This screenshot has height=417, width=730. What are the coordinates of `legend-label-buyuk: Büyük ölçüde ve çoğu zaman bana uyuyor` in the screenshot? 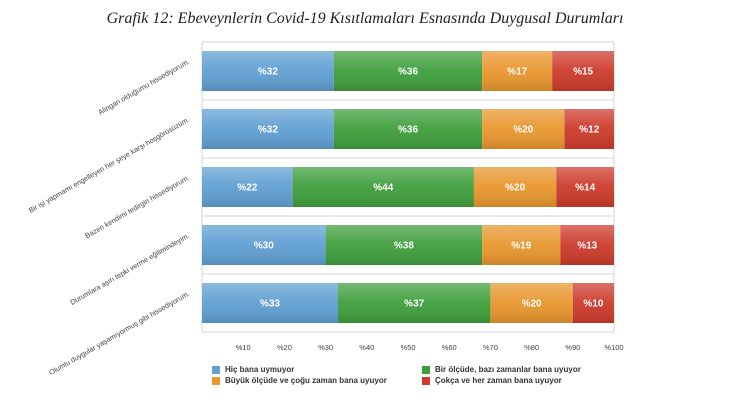 It's located at (306, 380).